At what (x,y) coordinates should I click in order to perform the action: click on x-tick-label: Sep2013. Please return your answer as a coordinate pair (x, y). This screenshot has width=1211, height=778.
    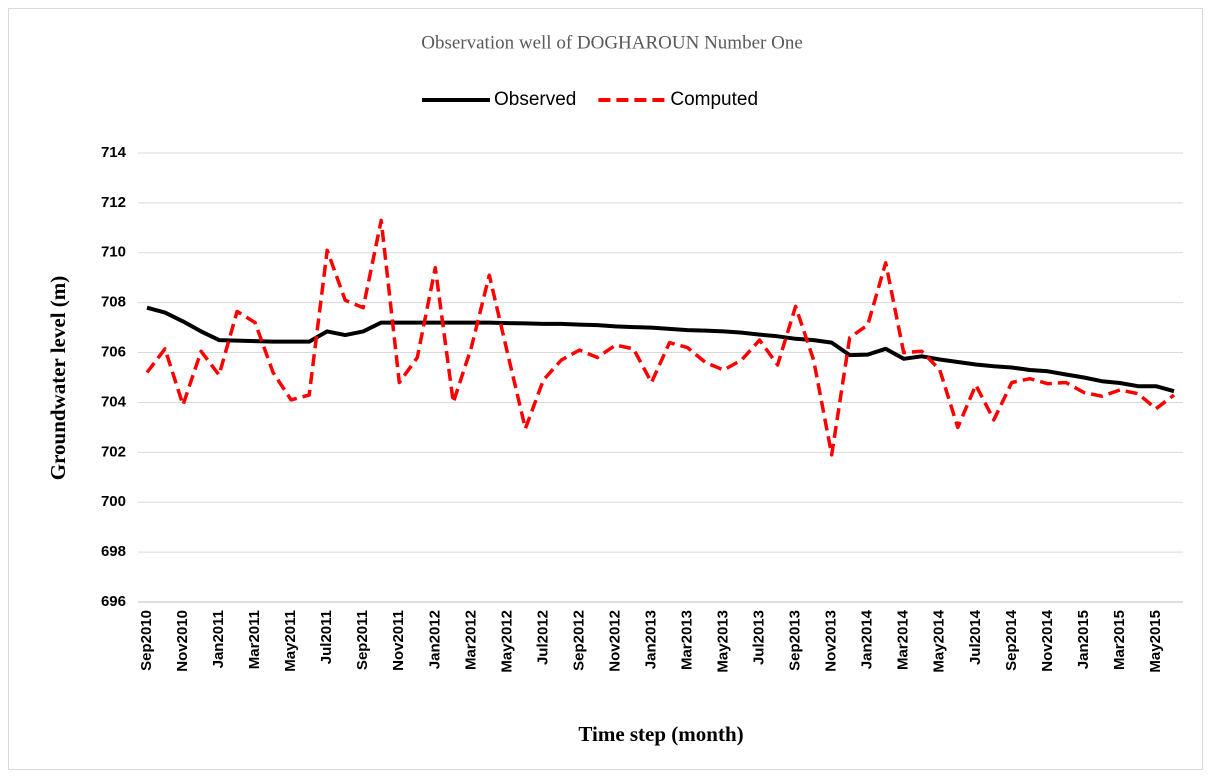
    Looking at the image, I should click on (795, 640).